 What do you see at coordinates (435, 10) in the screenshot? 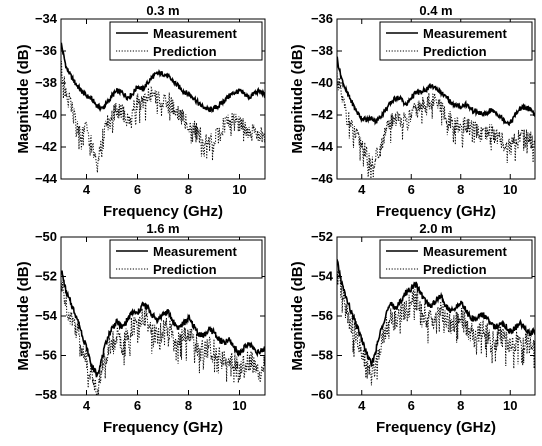
I see `chart-title: 0.4 m` at bounding box center [435, 10].